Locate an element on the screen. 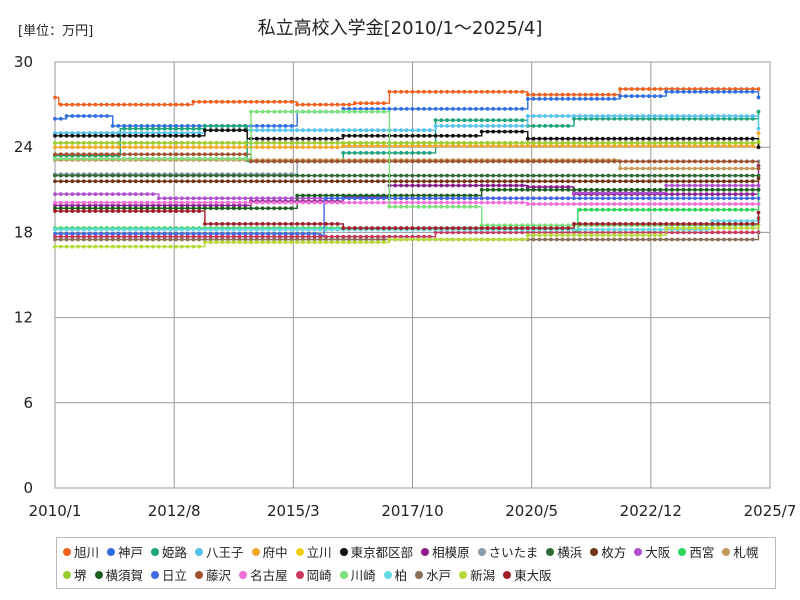 This screenshot has height=600, width=800. legend-label: 名古屋 is located at coordinates (269, 575).